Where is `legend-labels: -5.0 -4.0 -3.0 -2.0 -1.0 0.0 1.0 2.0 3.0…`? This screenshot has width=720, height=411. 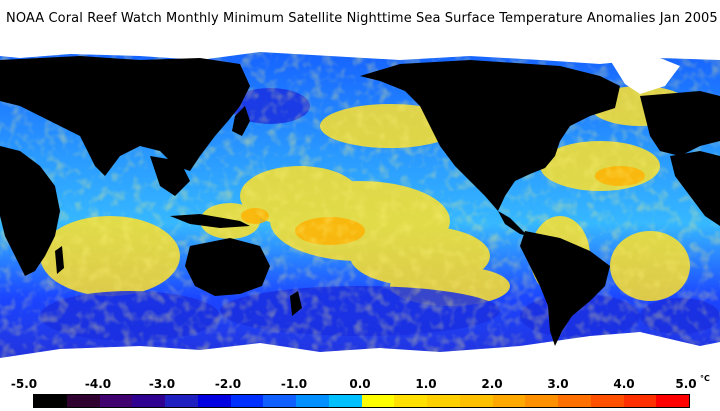 legend-labels: -5.0 -4.0 -3.0 -2.0 -1.0 0.0 1.0 2.0 3.0… is located at coordinates (360, 383).